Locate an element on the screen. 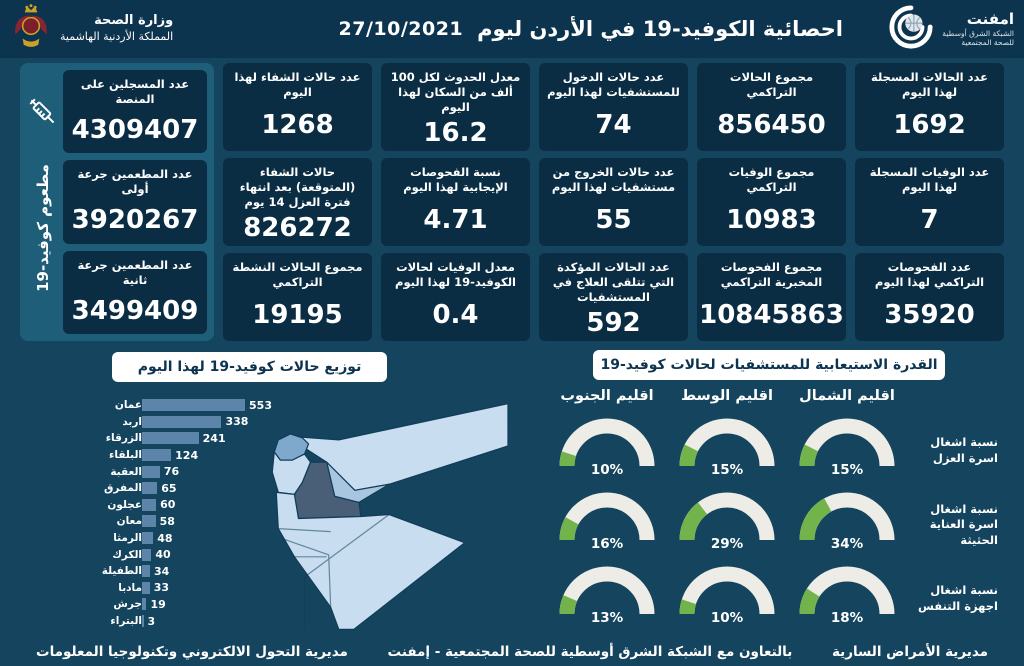 The width and height of the screenshot is (1024, 666). bar-row: مادبا 33 is located at coordinates (192, 588).